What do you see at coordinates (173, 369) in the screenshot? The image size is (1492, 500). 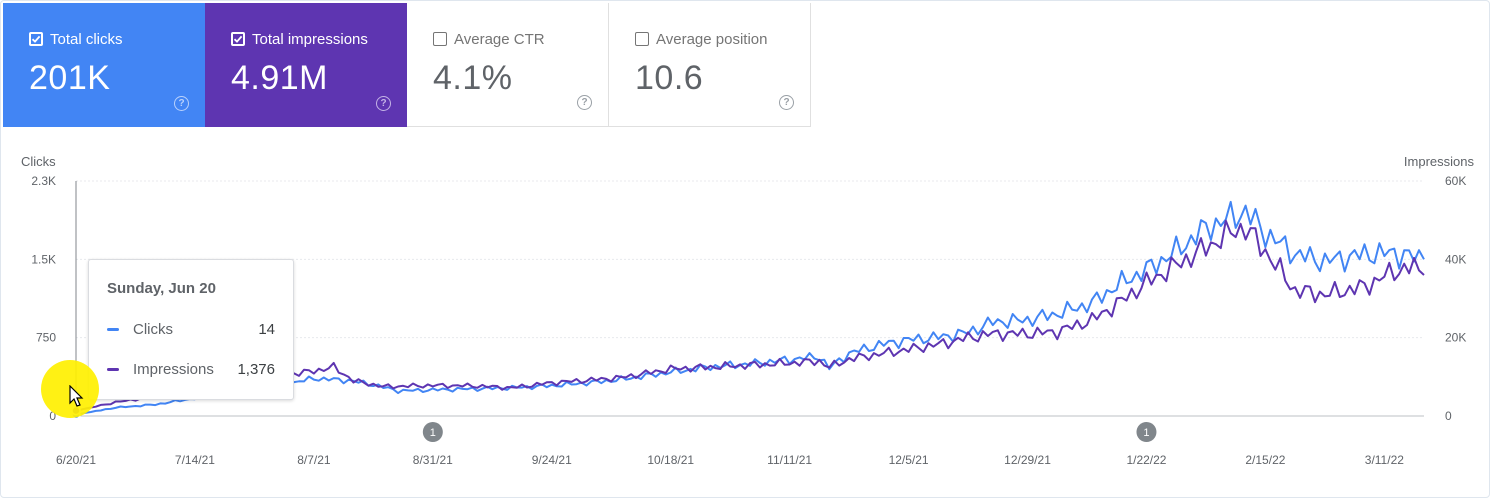 I see `tooltip-impressions-name: Impressions` at bounding box center [173, 369].